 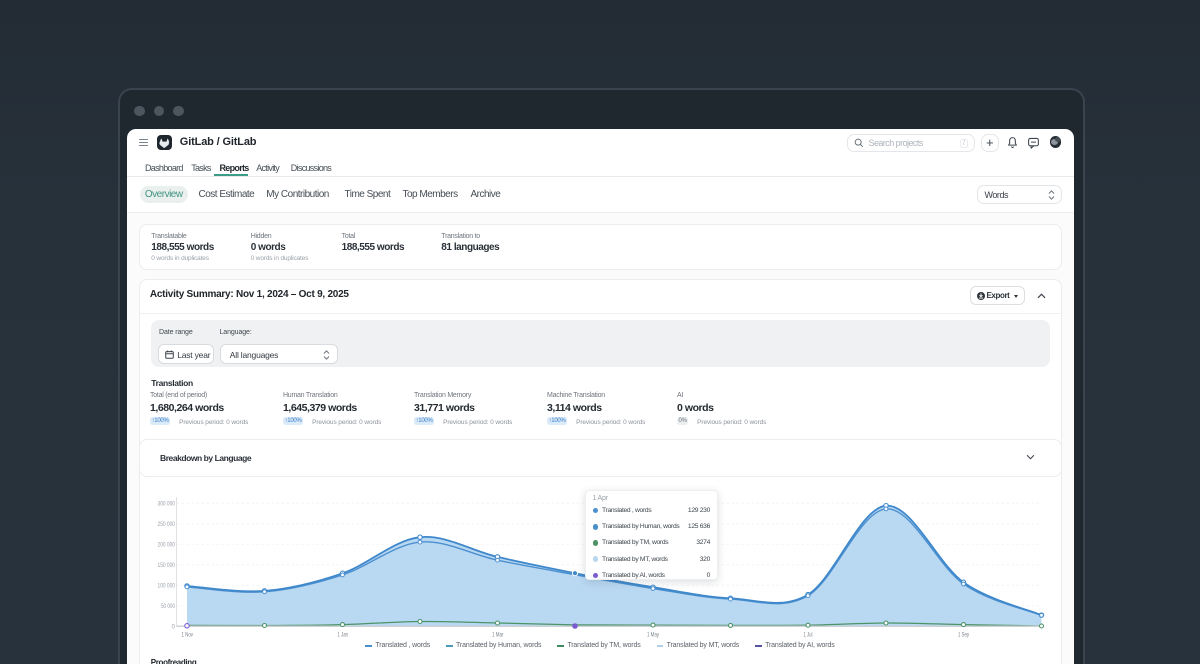 What do you see at coordinates (807, 634) in the screenshot?
I see `svg-text: 1 Jul` at bounding box center [807, 634].